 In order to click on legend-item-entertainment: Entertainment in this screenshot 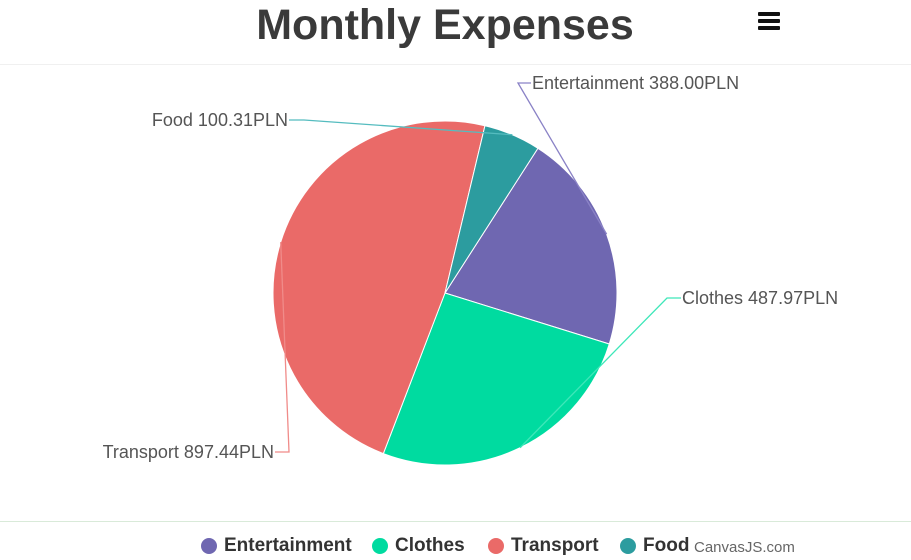, I will do `click(276, 546)`.